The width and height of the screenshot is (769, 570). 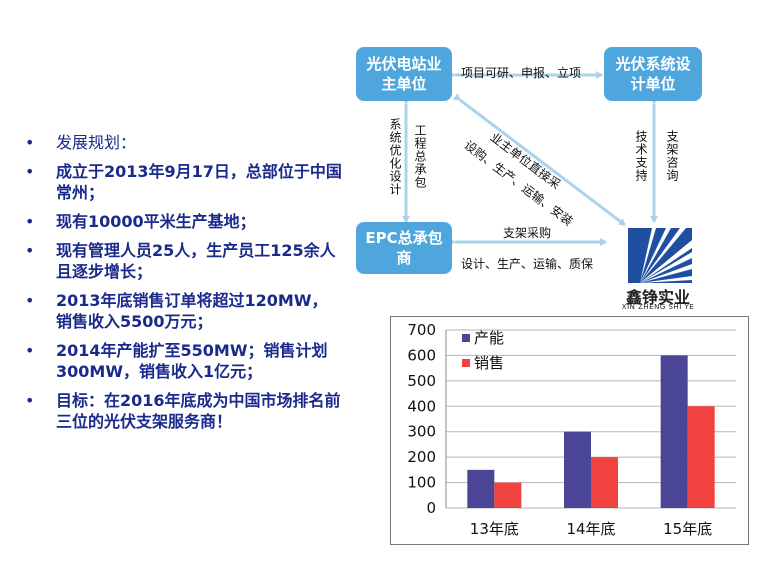 I want to click on label-left-1: 系统优化设计, so click(x=395, y=157).